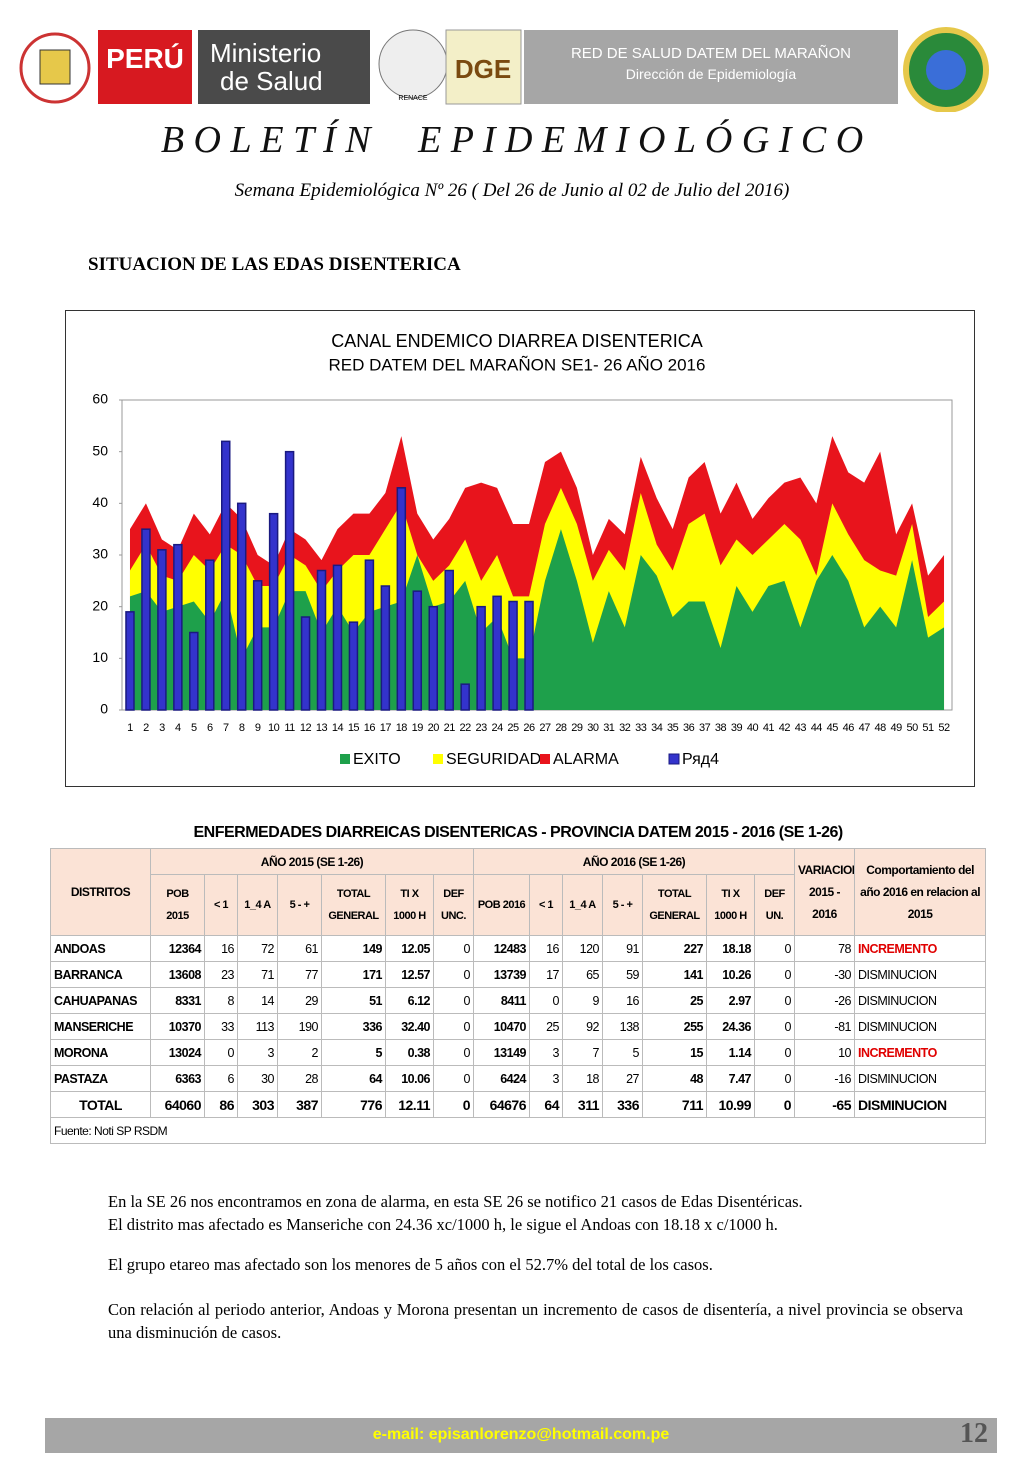 Image resolution: width=1024 pixels, height=1479 pixels. I want to click on table-cell: 5, so click(622, 1052).